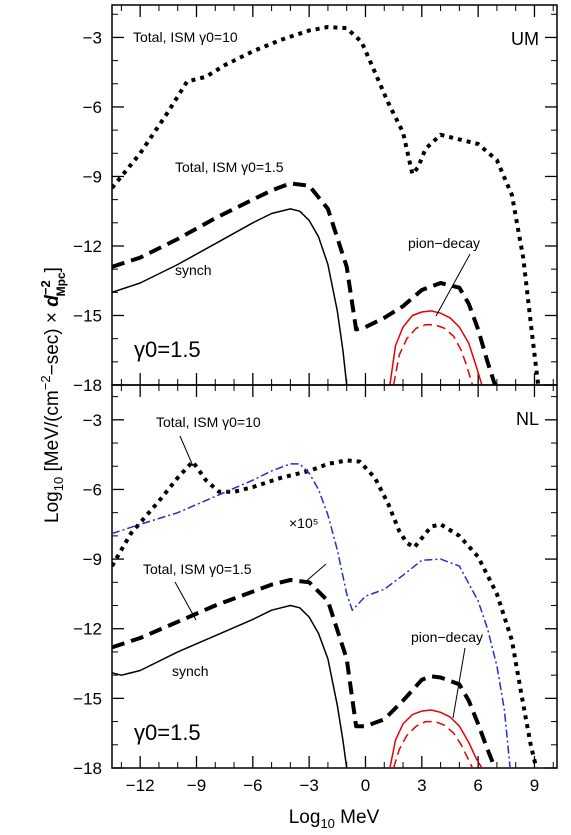  I want to click on total15-leader-line-right, so click(315, 573).